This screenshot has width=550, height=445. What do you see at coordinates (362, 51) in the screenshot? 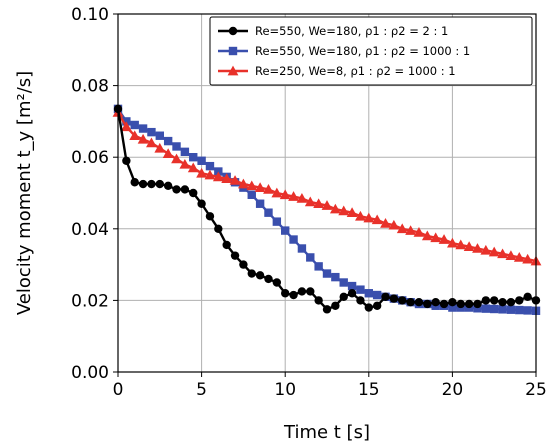
I see `legend-label: Re=550, We=180, ρ1 : ρ2 = 1000 : 1` at bounding box center [362, 51].